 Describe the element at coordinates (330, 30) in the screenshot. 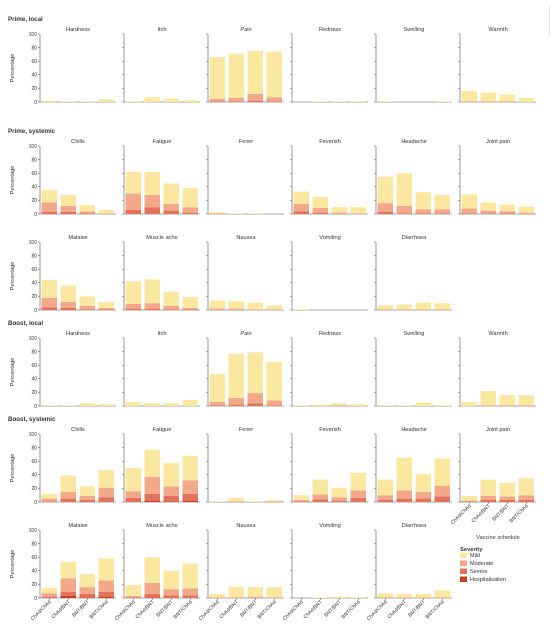

I see `panel-title: Redness` at that location.